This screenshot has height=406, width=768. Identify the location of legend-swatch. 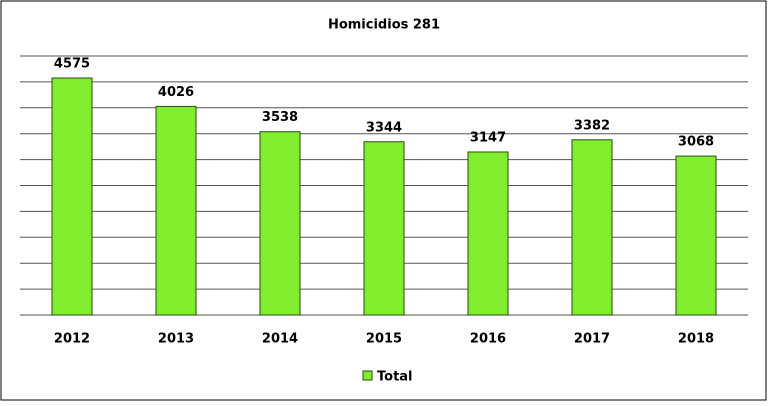
(367, 375).